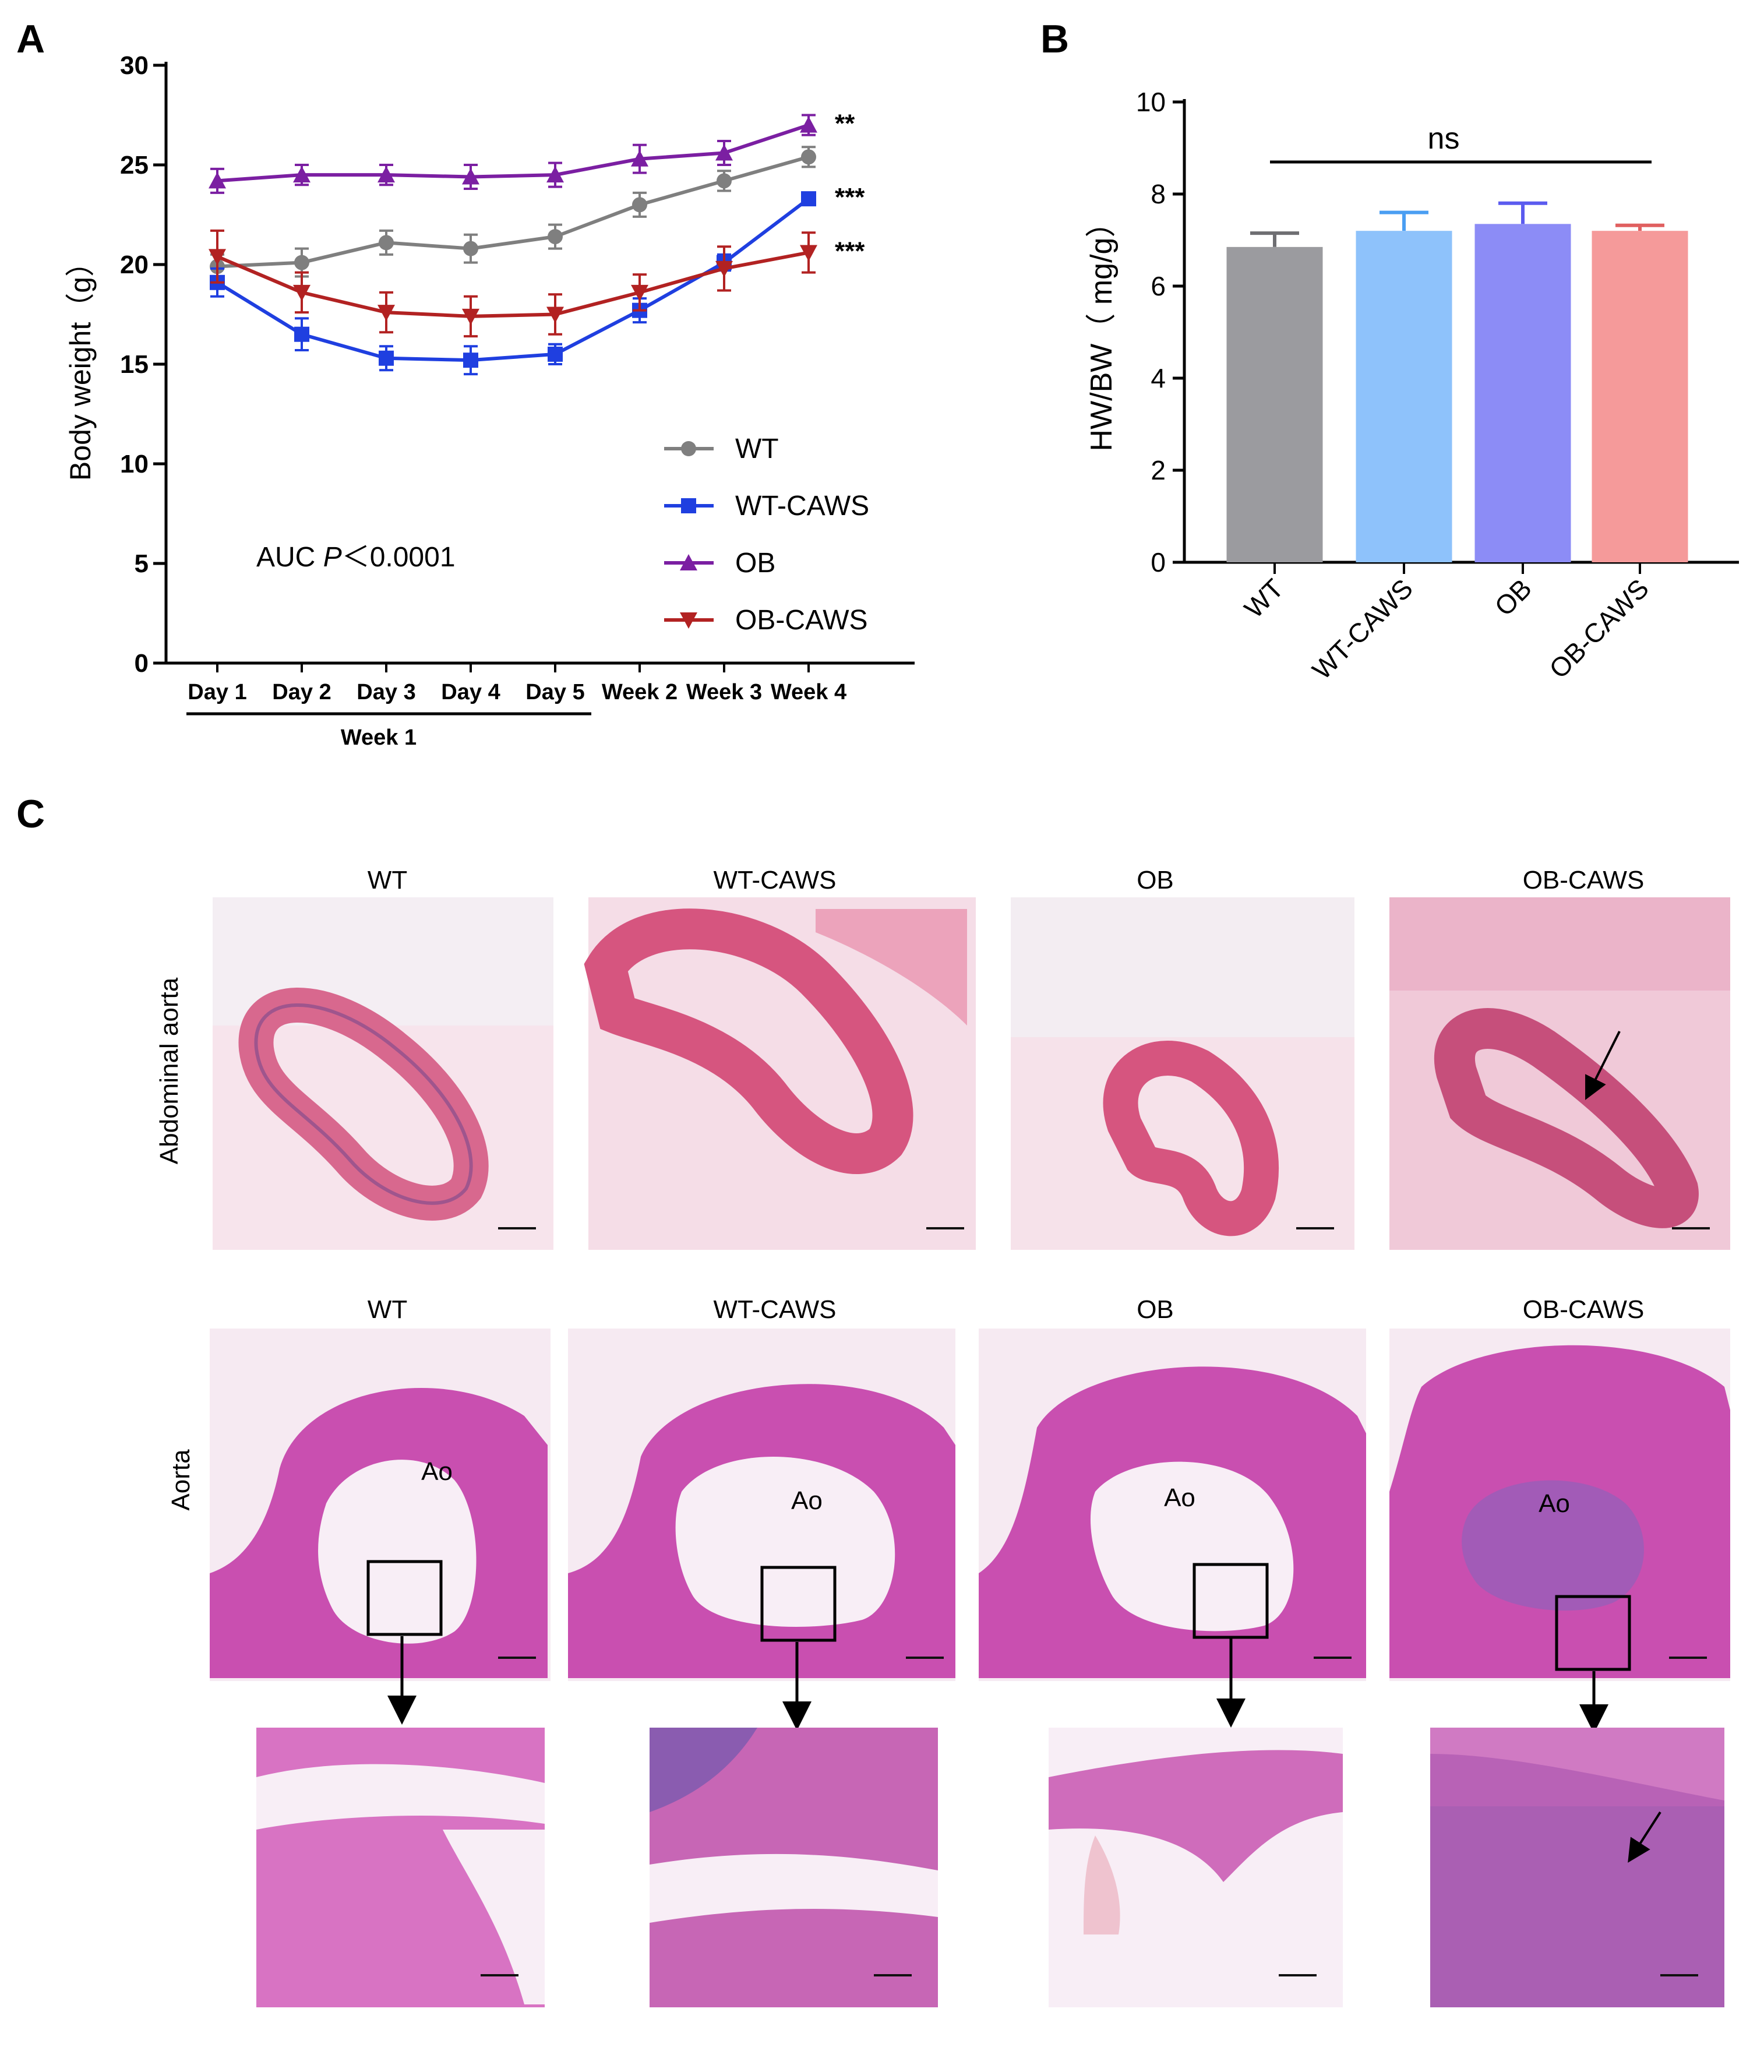 The image size is (1764, 2072). What do you see at coordinates (794, 1867) in the screenshot?
I see `zoom-image-wt-caws` at bounding box center [794, 1867].